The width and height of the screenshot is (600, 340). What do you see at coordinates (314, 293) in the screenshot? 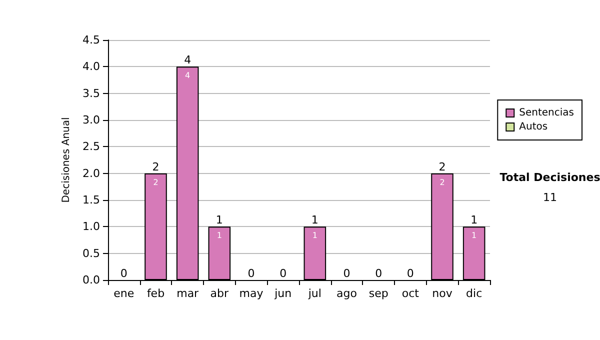
I see `x-tick-label: jul` at bounding box center [314, 293].